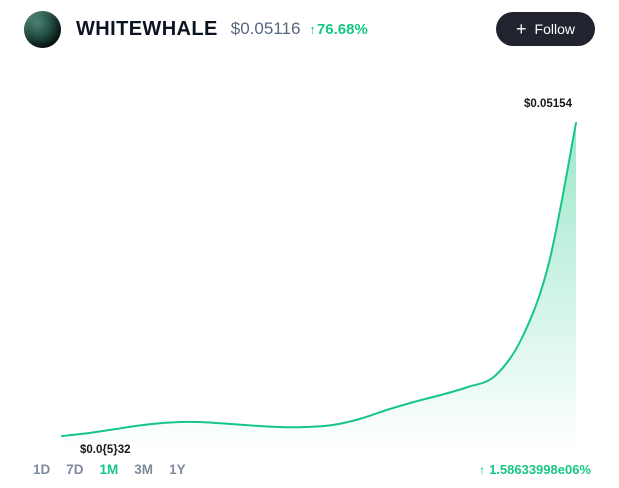 This screenshot has width=619, height=488. What do you see at coordinates (265, 28) in the screenshot?
I see `token-price: $0.05116` at bounding box center [265, 28].